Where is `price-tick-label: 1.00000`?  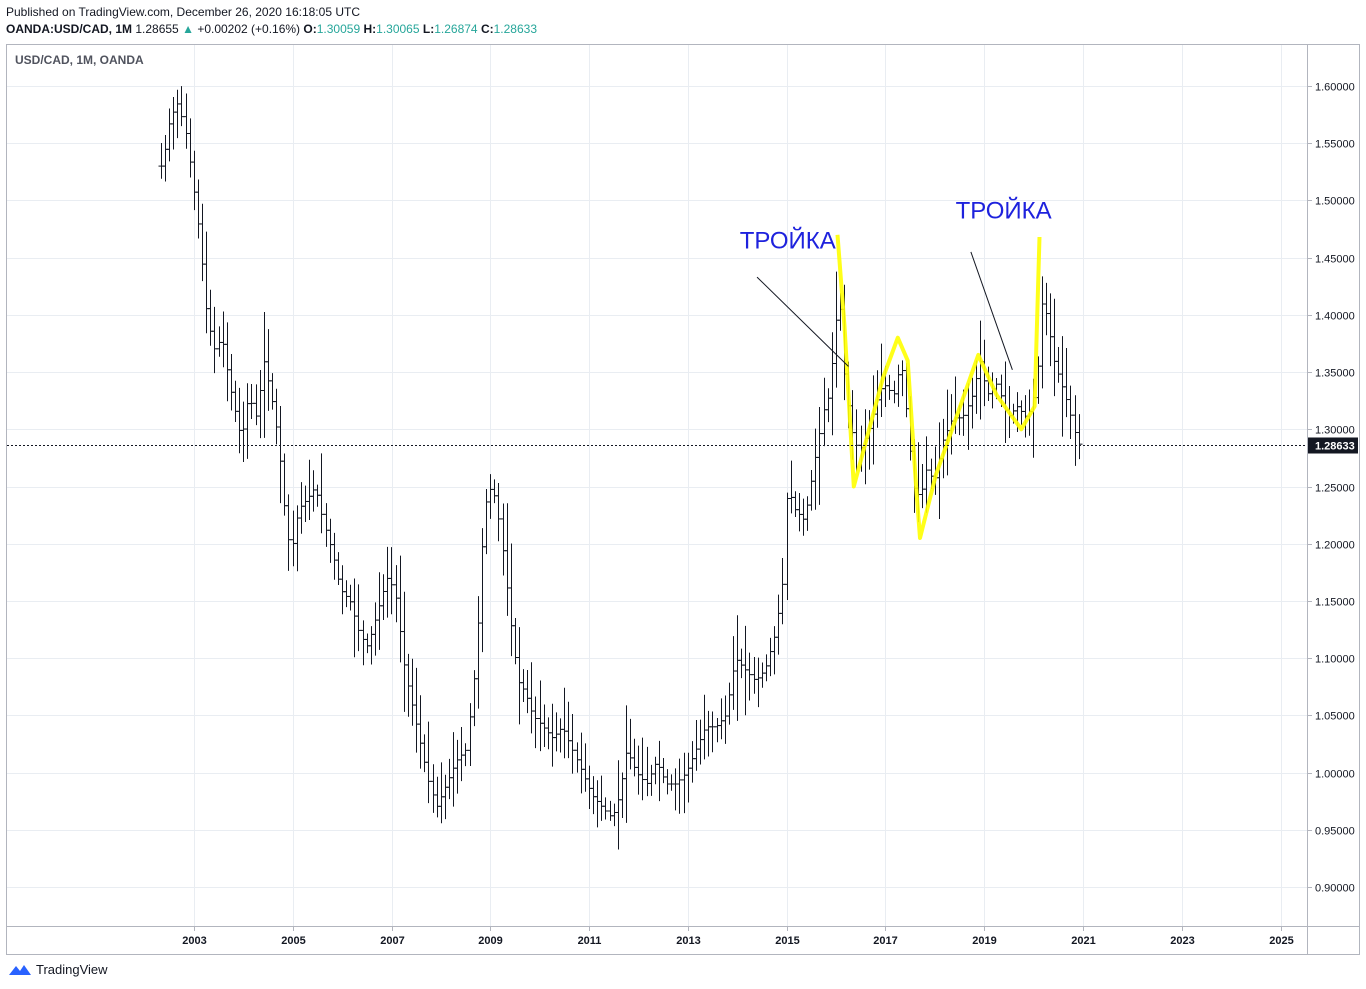 price-tick-label: 1.00000 is located at coordinates (1335, 775).